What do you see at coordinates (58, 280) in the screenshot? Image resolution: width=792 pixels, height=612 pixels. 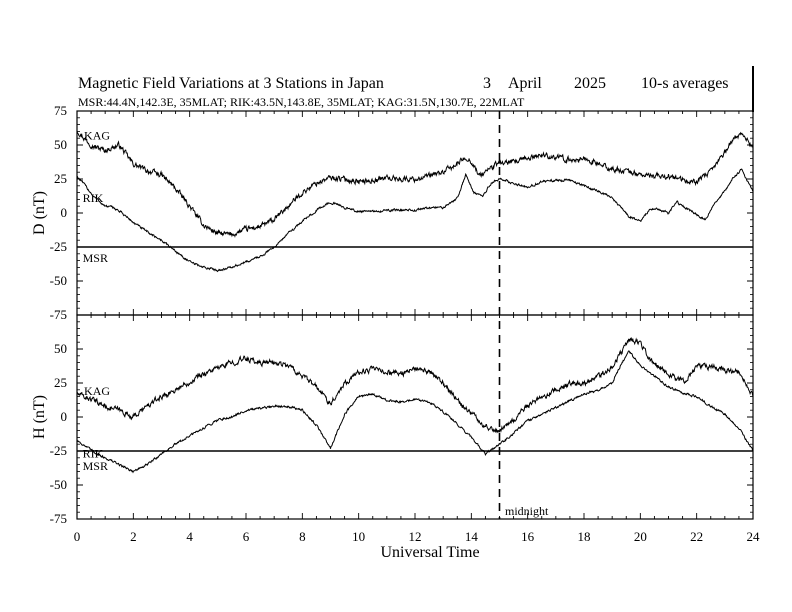 I see `y-tick-label-D: -50` at bounding box center [58, 280].